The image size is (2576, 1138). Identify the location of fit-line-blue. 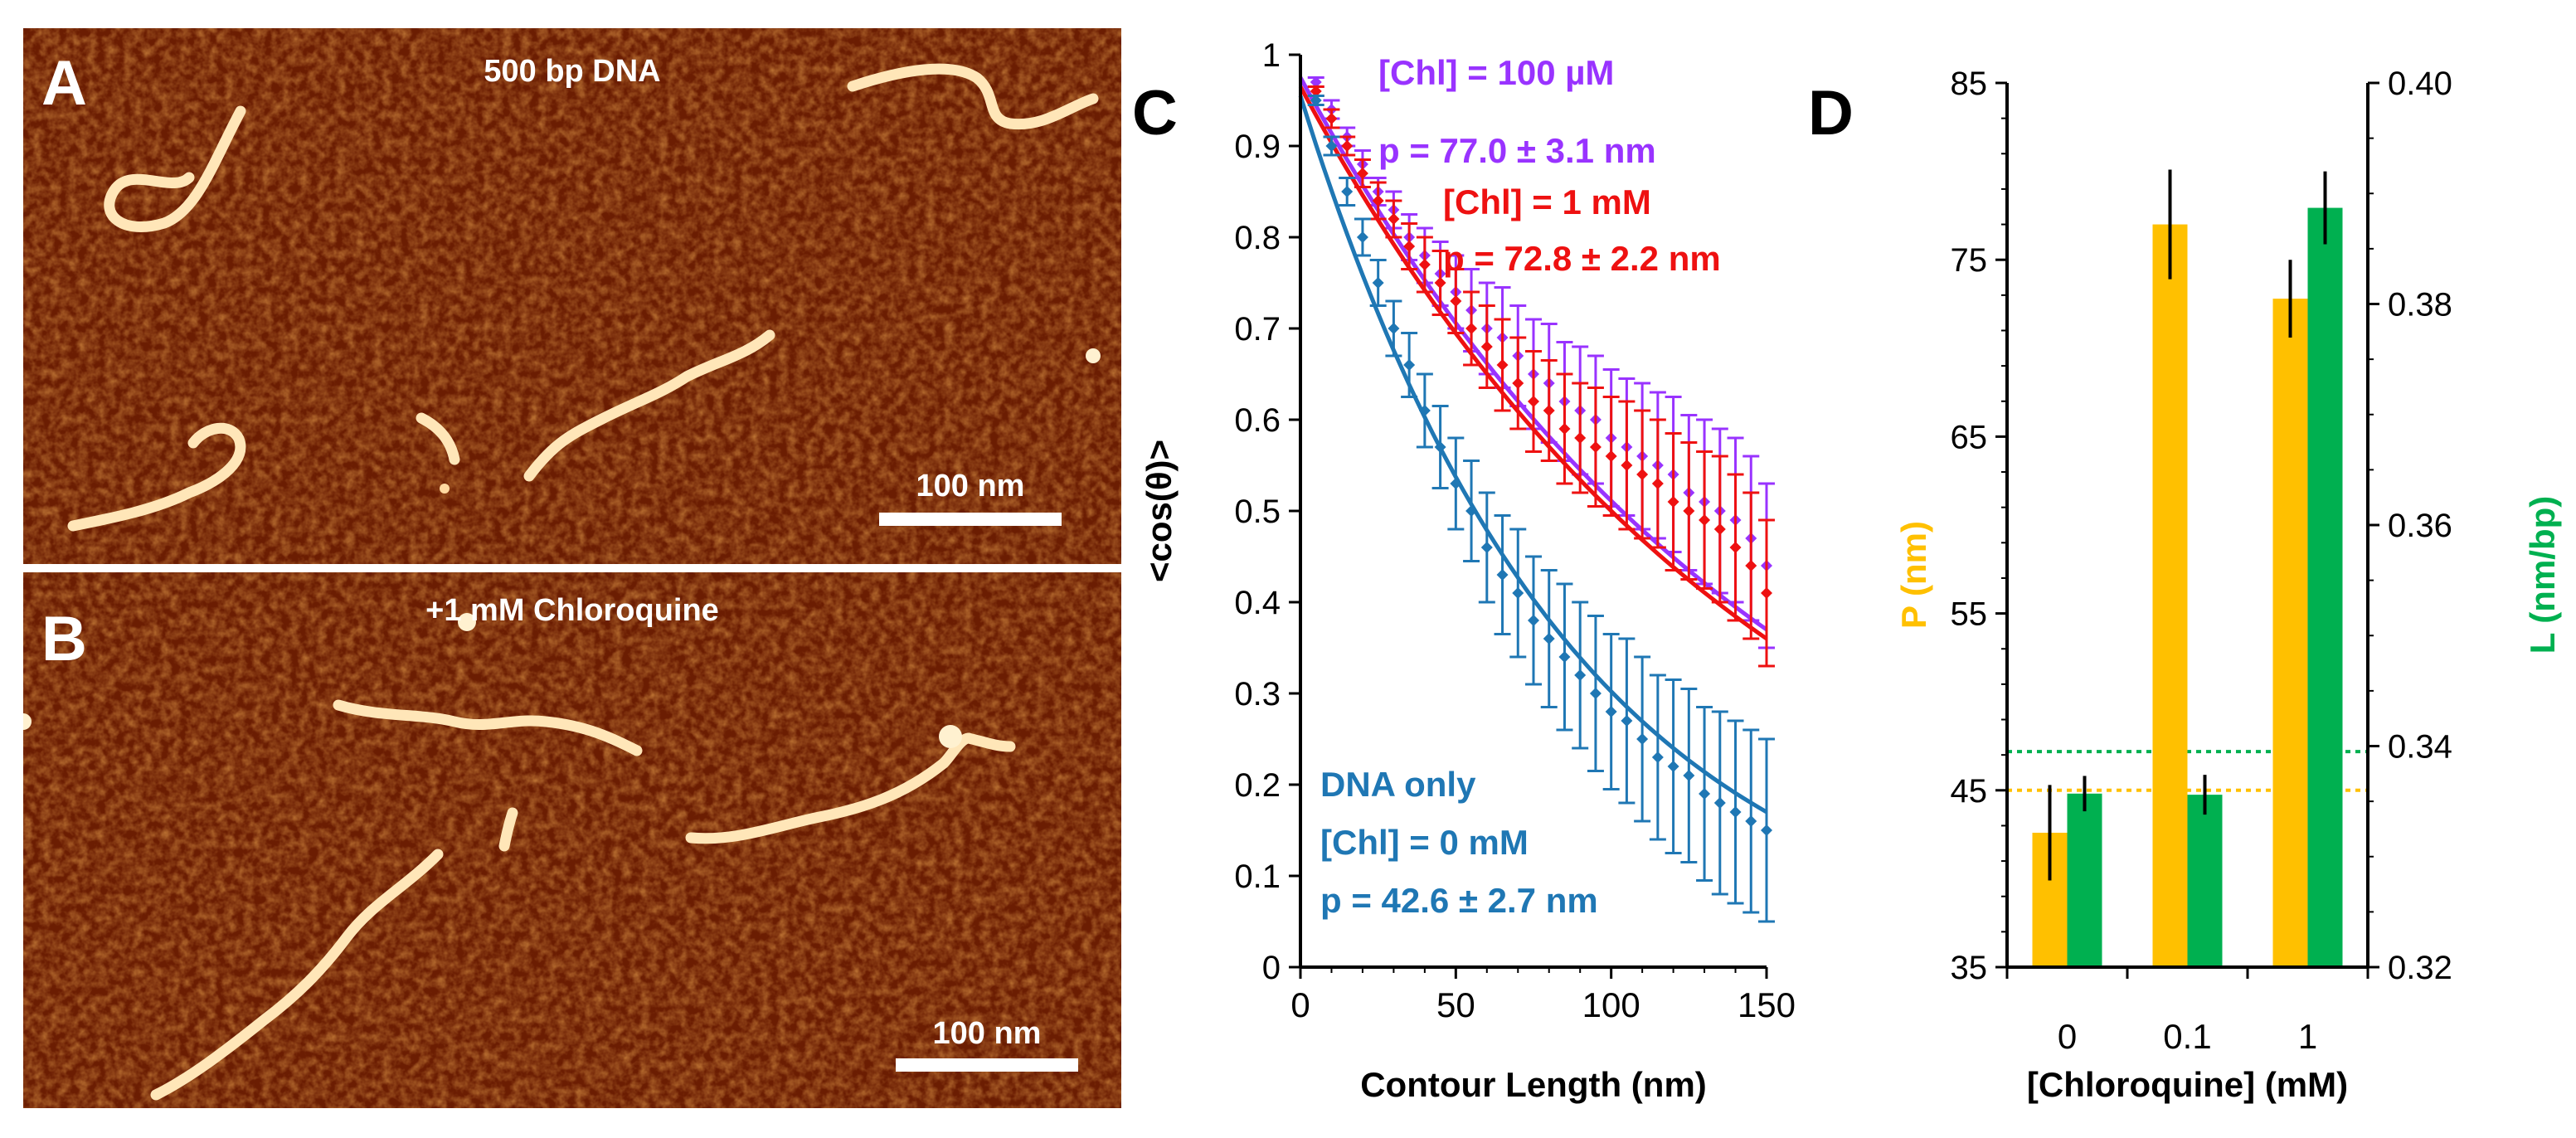
(1533, 455).